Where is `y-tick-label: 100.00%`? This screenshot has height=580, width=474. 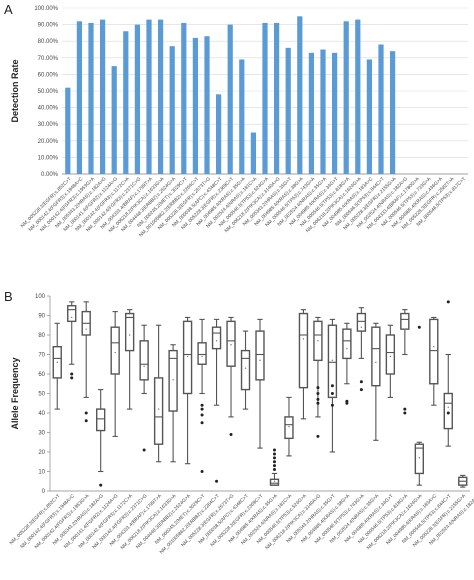 y-tick-label: 100.00% is located at coordinates (46, 9).